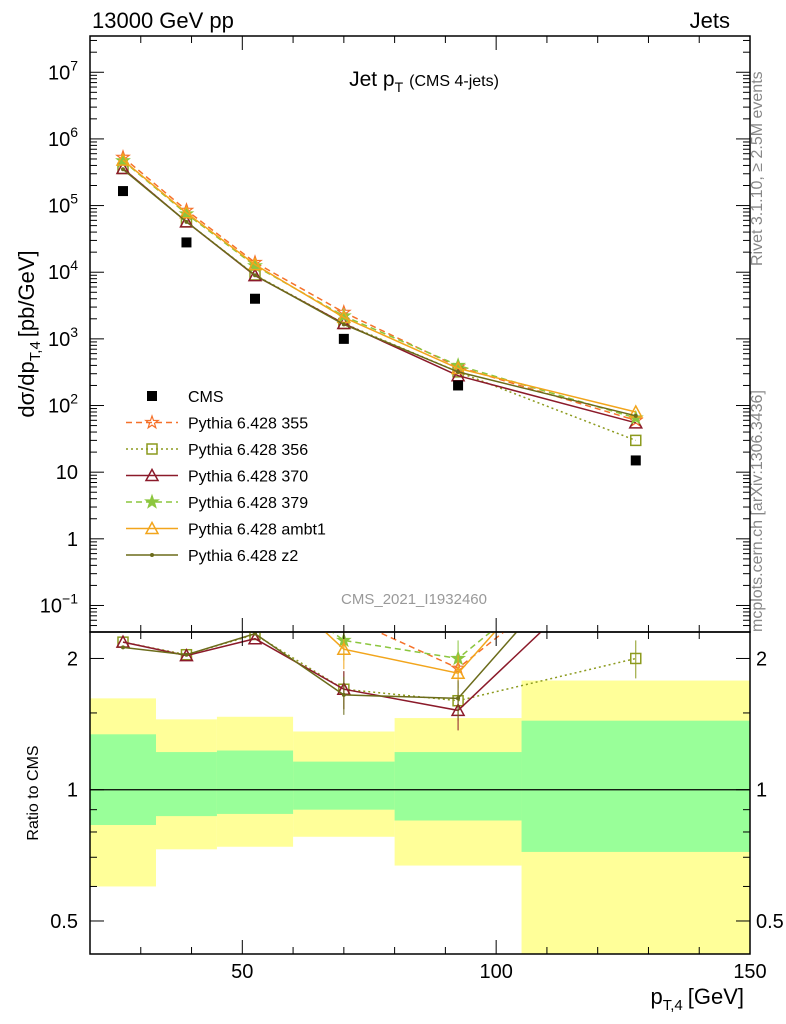 The image size is (786, 1024). I want to click on ratio-y-tick-label-right: 0.5, so click(770, 922).